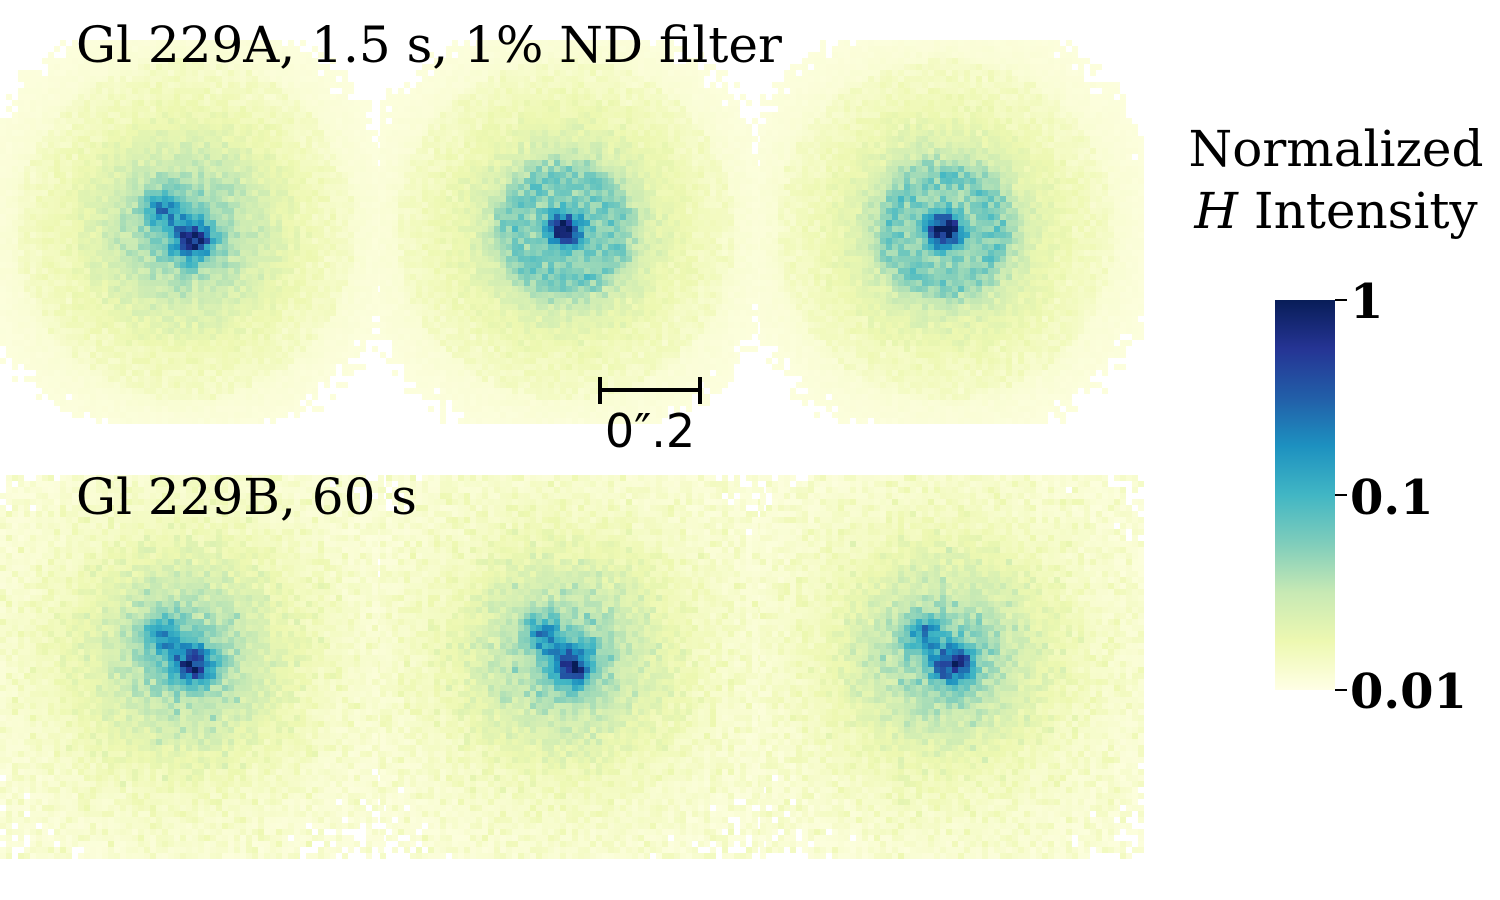 The image size is (1500, 900). I want to click on colorbar-title-line1: Normalized, so click(1336, 149).